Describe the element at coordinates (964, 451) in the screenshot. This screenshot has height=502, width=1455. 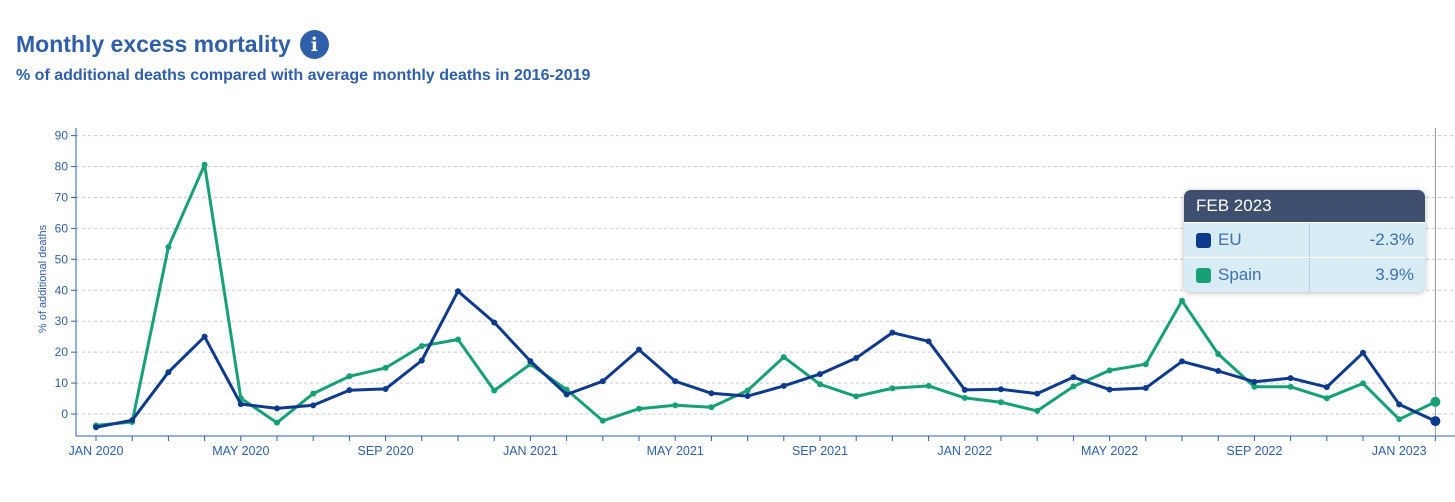
I see `x-tick-label: JAN 2022` at that location.